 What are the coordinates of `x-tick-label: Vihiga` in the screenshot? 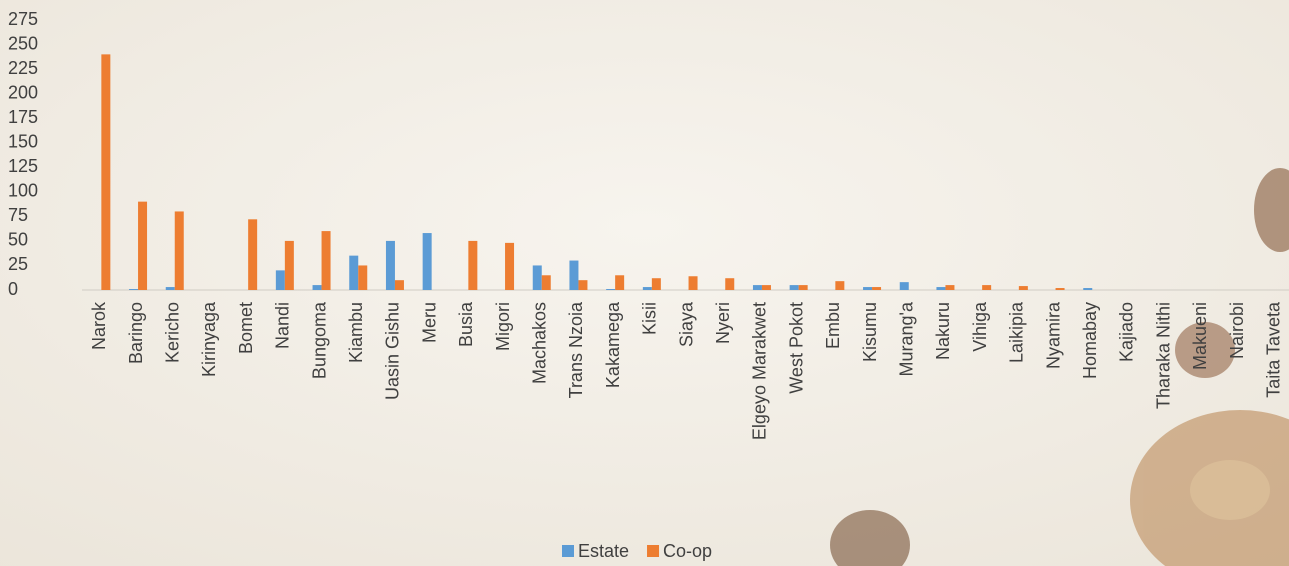 It's located at (980, 326).